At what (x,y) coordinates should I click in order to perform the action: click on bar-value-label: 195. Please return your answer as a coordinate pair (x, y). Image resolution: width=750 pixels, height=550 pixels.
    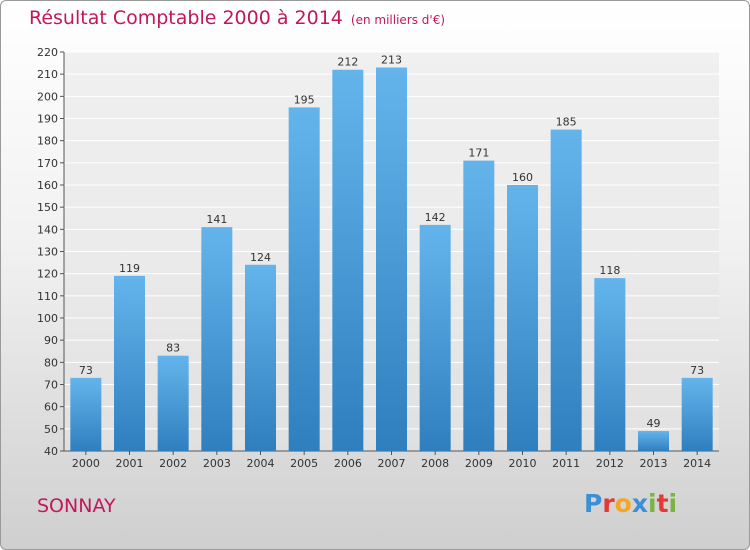
    Looking at the image, I should click on (304, 99).